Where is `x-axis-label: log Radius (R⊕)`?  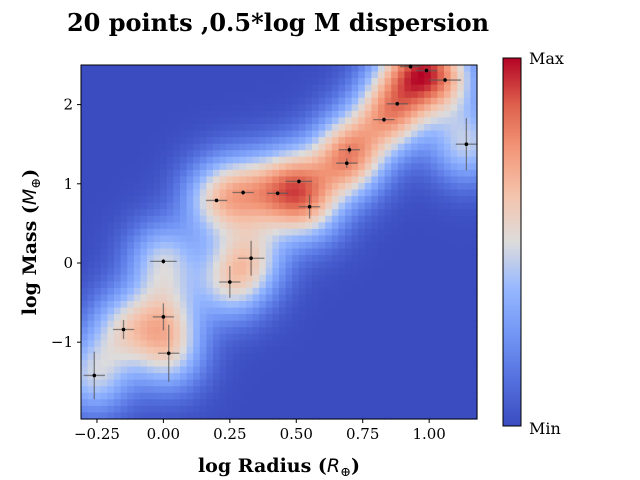
x-axis-label: log Radius (R⊕) is located at coordinates (279, 467).